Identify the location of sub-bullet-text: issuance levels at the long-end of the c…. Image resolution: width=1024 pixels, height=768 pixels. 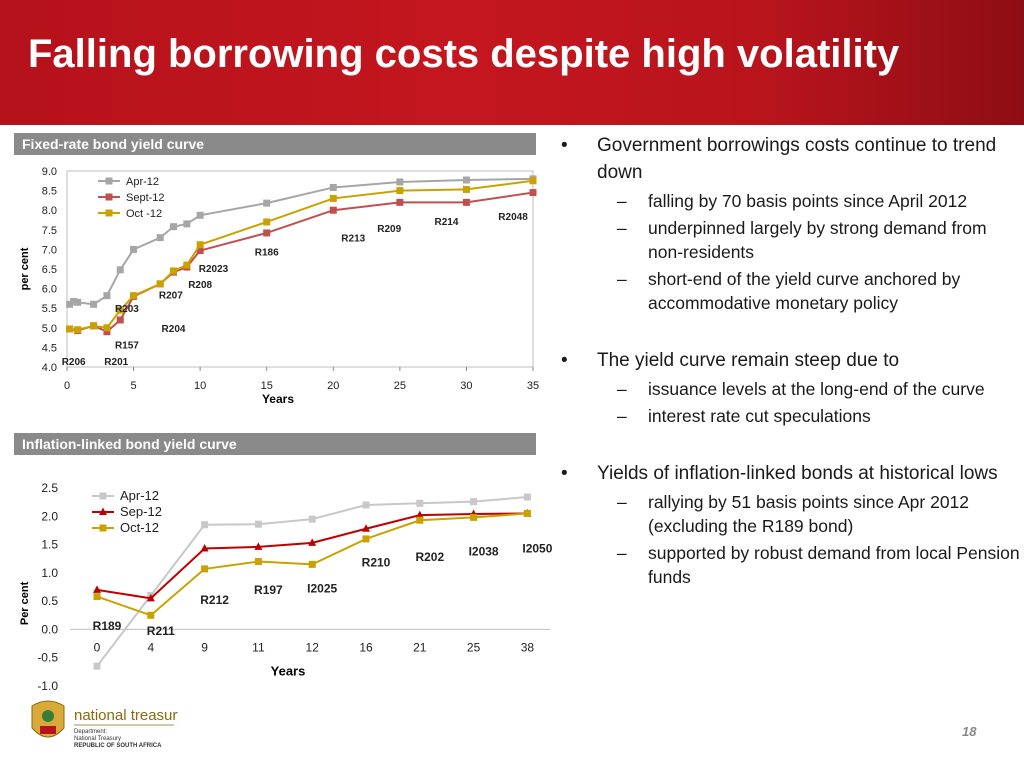
(816, 389).